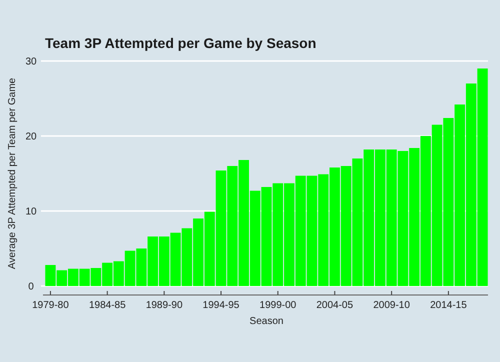 This screenshot has width=500, height=362. Describe the element at coordinates (31, 212) in the screenshot. I see `y-tick-label: 10` at that location.